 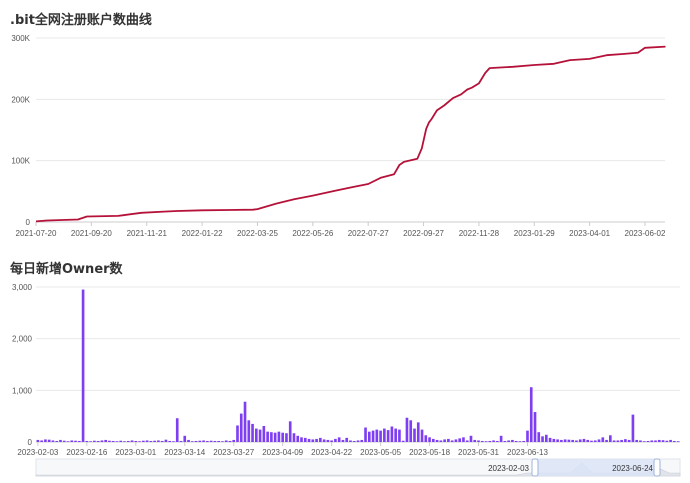 I want to click on x-tick-label: 2023-02-03, so click(x=37, y=452).